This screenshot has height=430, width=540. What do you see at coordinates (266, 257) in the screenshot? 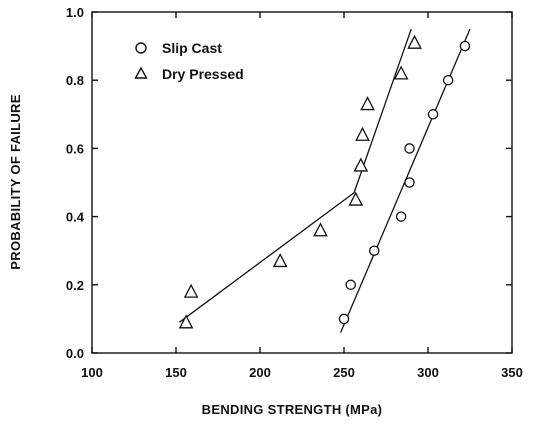
I see `fit-line-dry-pressed` at bounding box center [266, 257].